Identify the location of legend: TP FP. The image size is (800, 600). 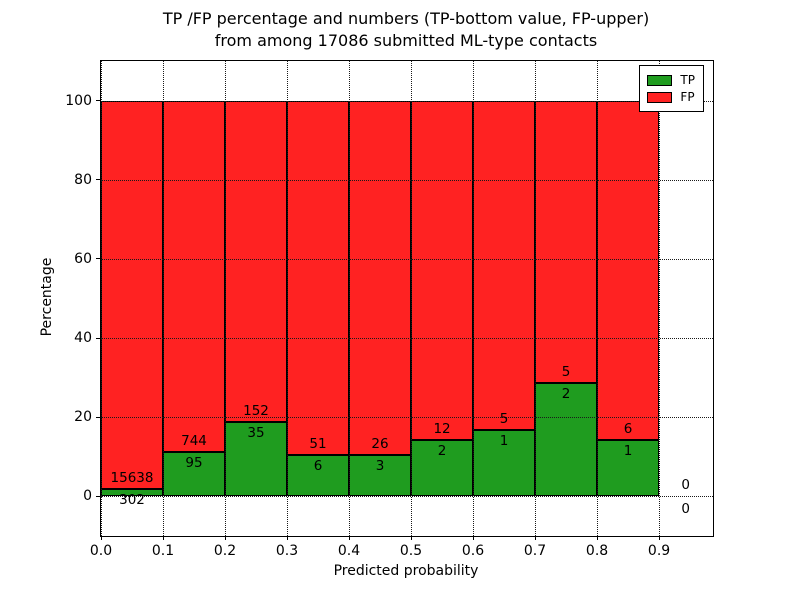
(671, 88).